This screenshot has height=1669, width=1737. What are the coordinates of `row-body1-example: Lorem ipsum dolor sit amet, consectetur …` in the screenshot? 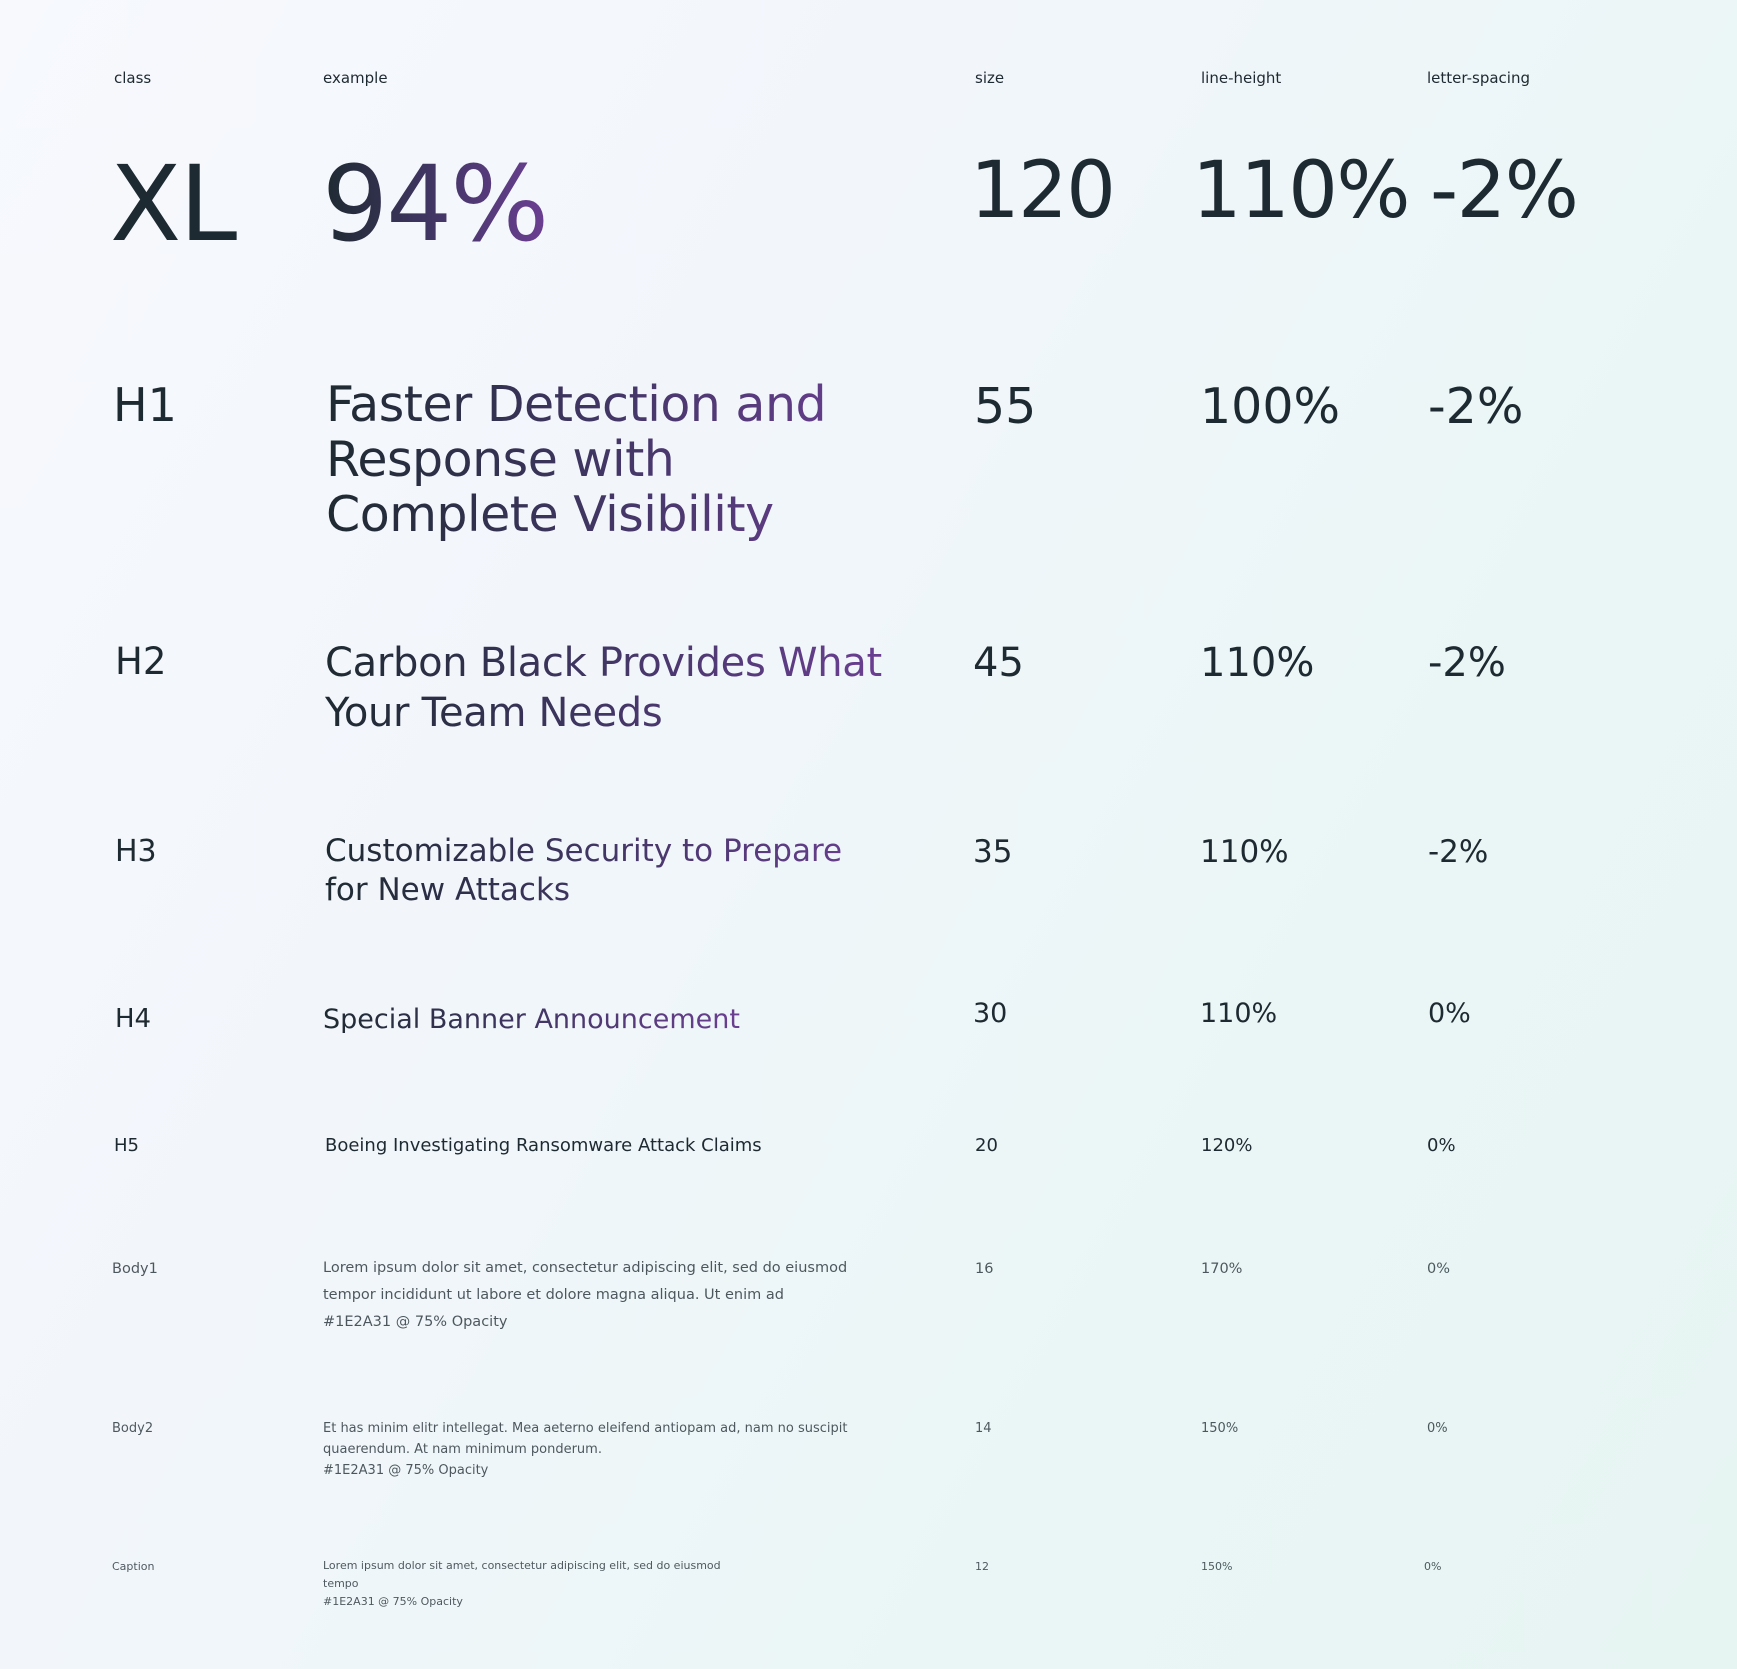 It's located at (603, 1295).